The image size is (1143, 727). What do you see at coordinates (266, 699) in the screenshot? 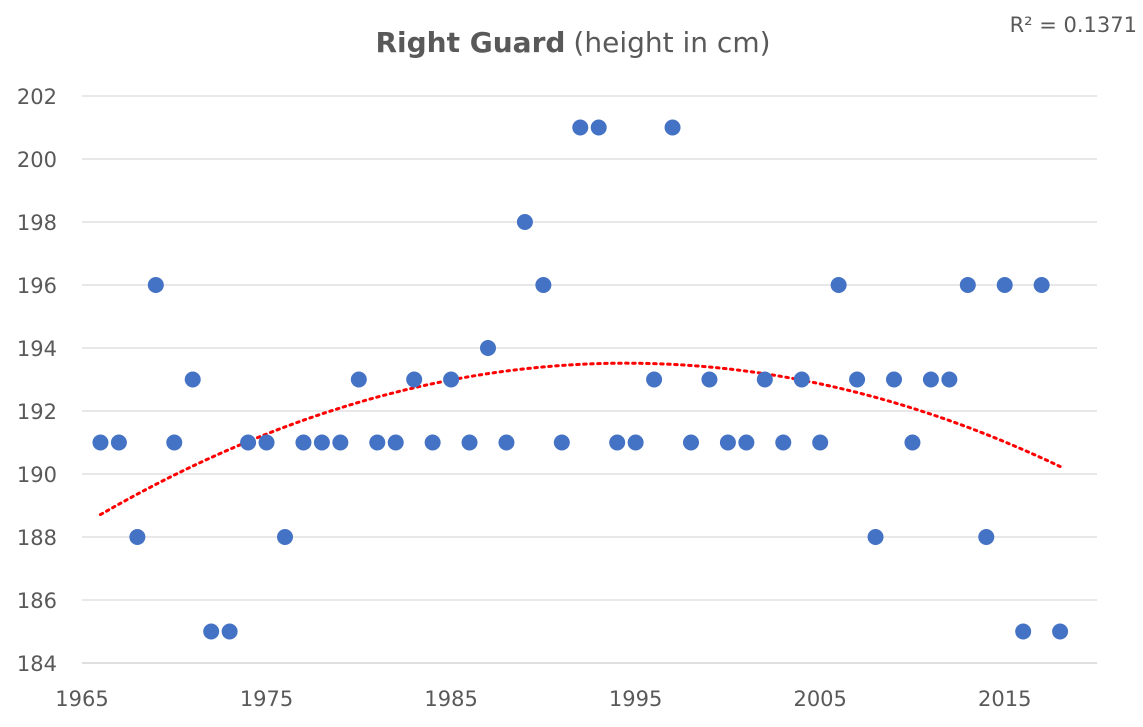
I see `x-tick-label: 1975` at bounding box center [266, 699].